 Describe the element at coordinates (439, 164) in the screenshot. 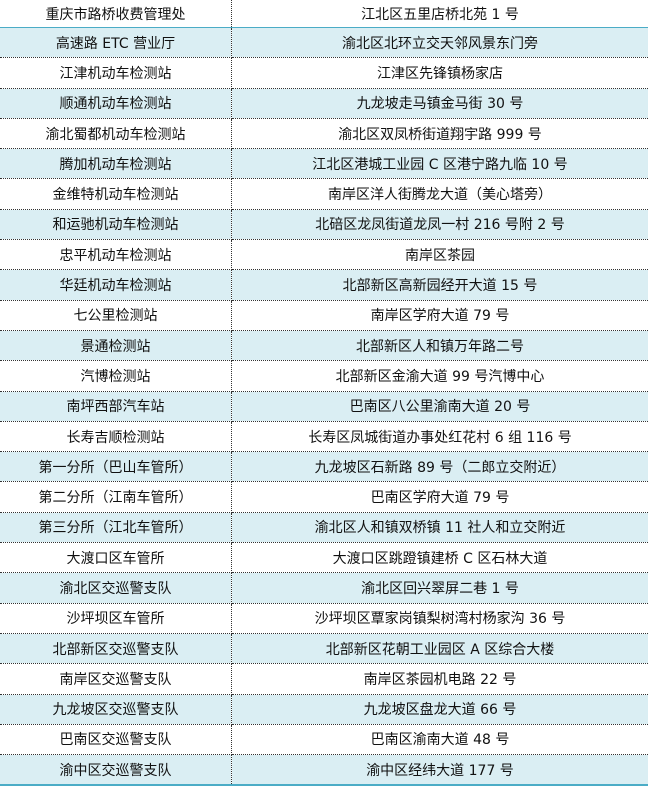

I see `address-cell: 江北区港城工业园 C 区港宁路九临 10 号` at that location.